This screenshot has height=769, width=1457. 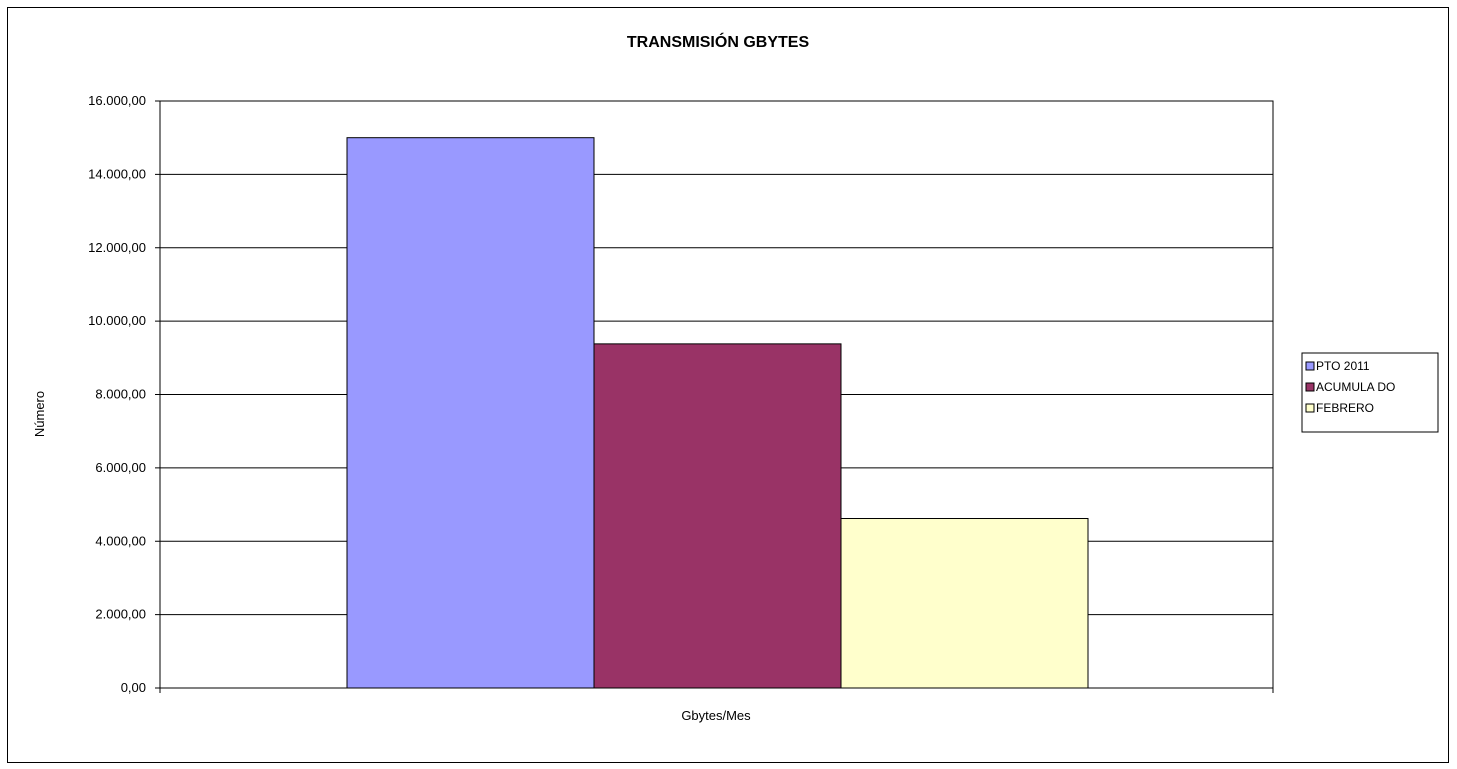 What do you see at coordinates (133, 687) in the screenshot?
I see `y-tick-label: 0,00` at bounding box center [133, 687].